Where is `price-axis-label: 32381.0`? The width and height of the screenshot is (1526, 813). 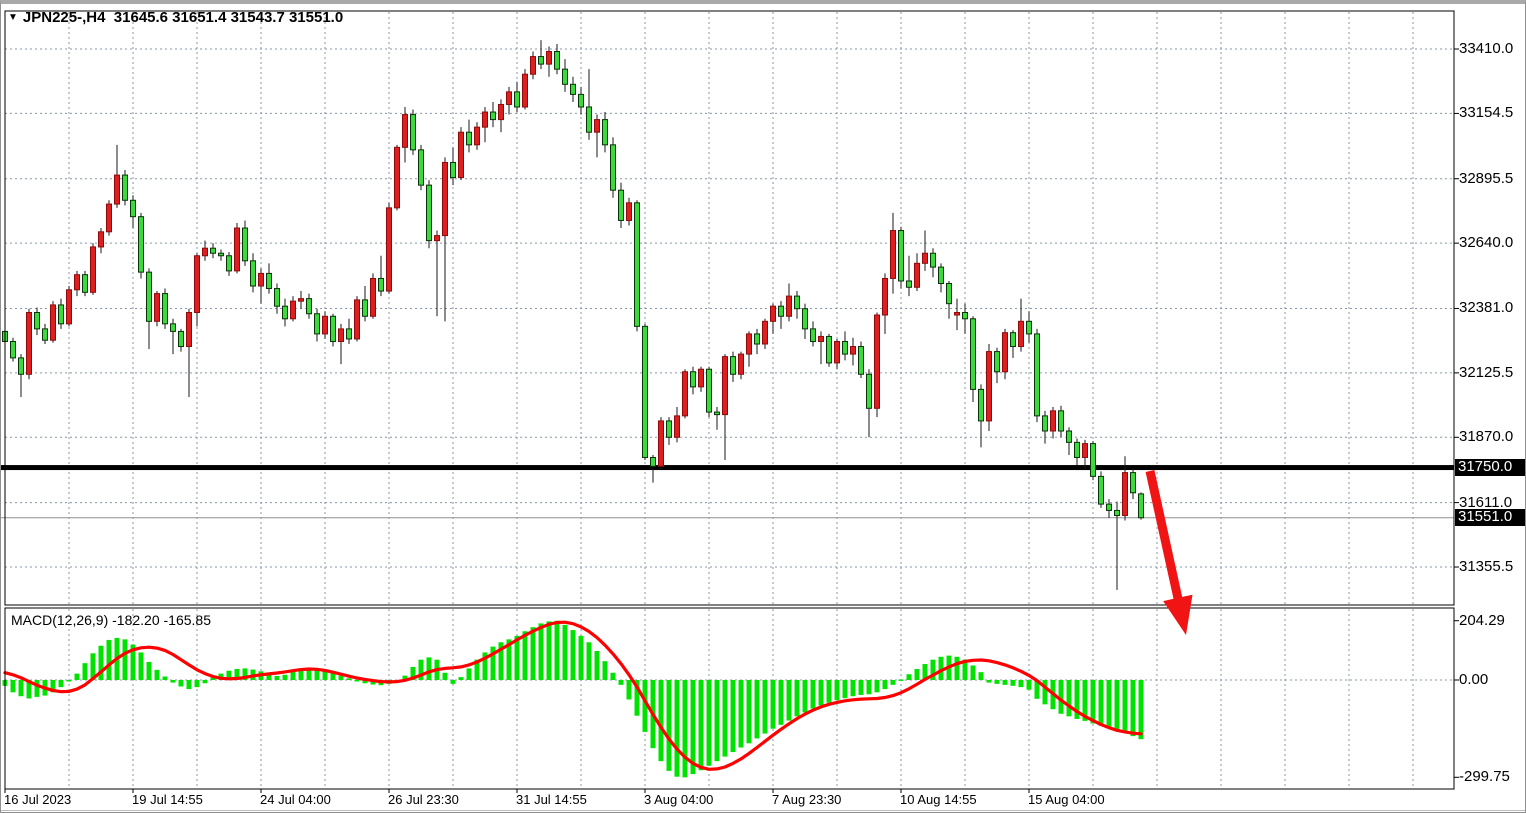 price-axis-label: 32381.0 is located at coordinates (1486, 308).